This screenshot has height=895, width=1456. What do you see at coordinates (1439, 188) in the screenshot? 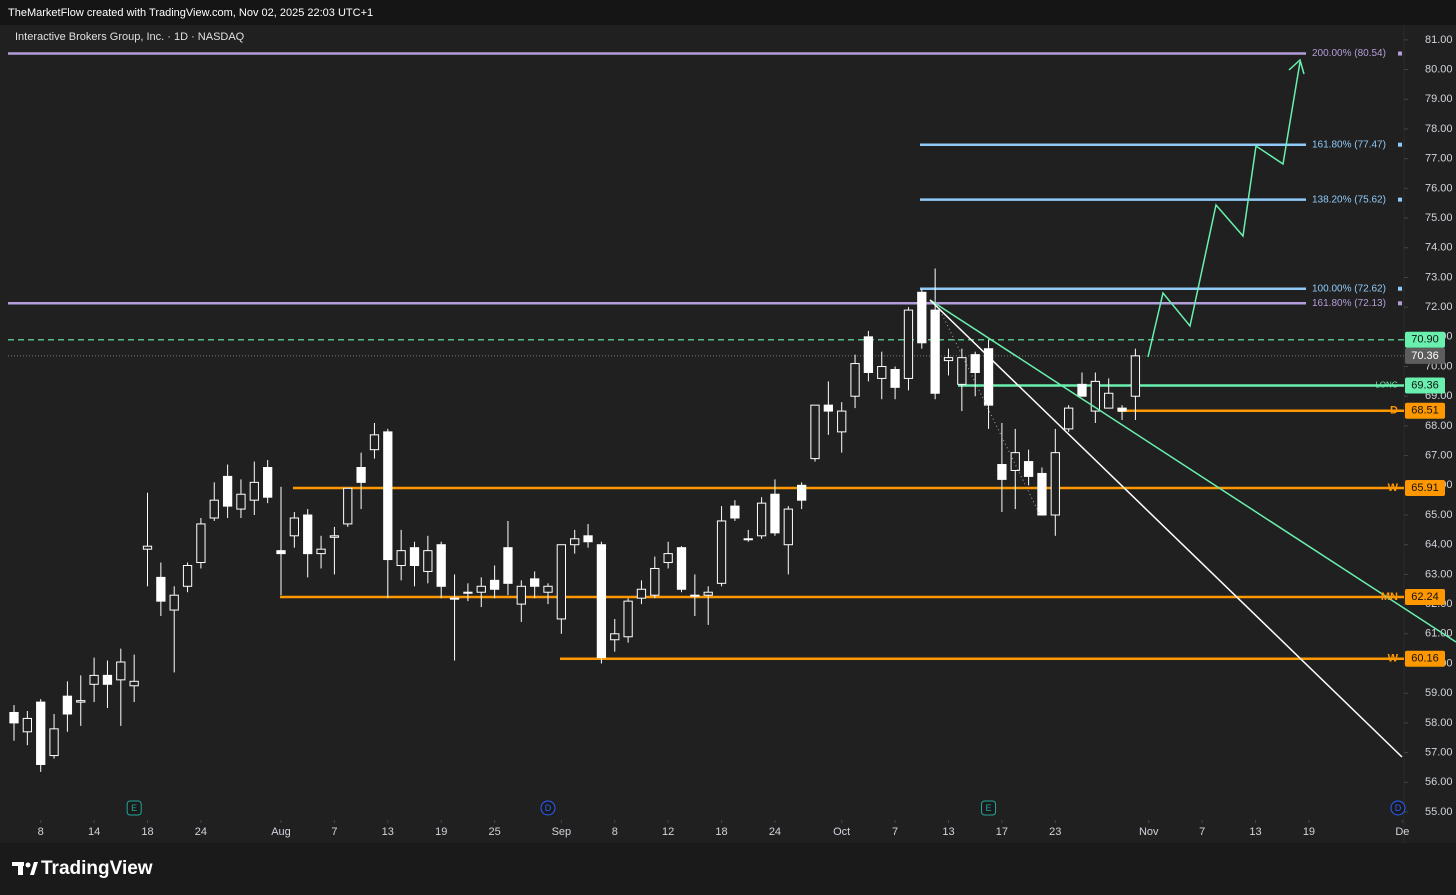
I see `y-tick-label: 76.00` at bounding box center [1439, 188].